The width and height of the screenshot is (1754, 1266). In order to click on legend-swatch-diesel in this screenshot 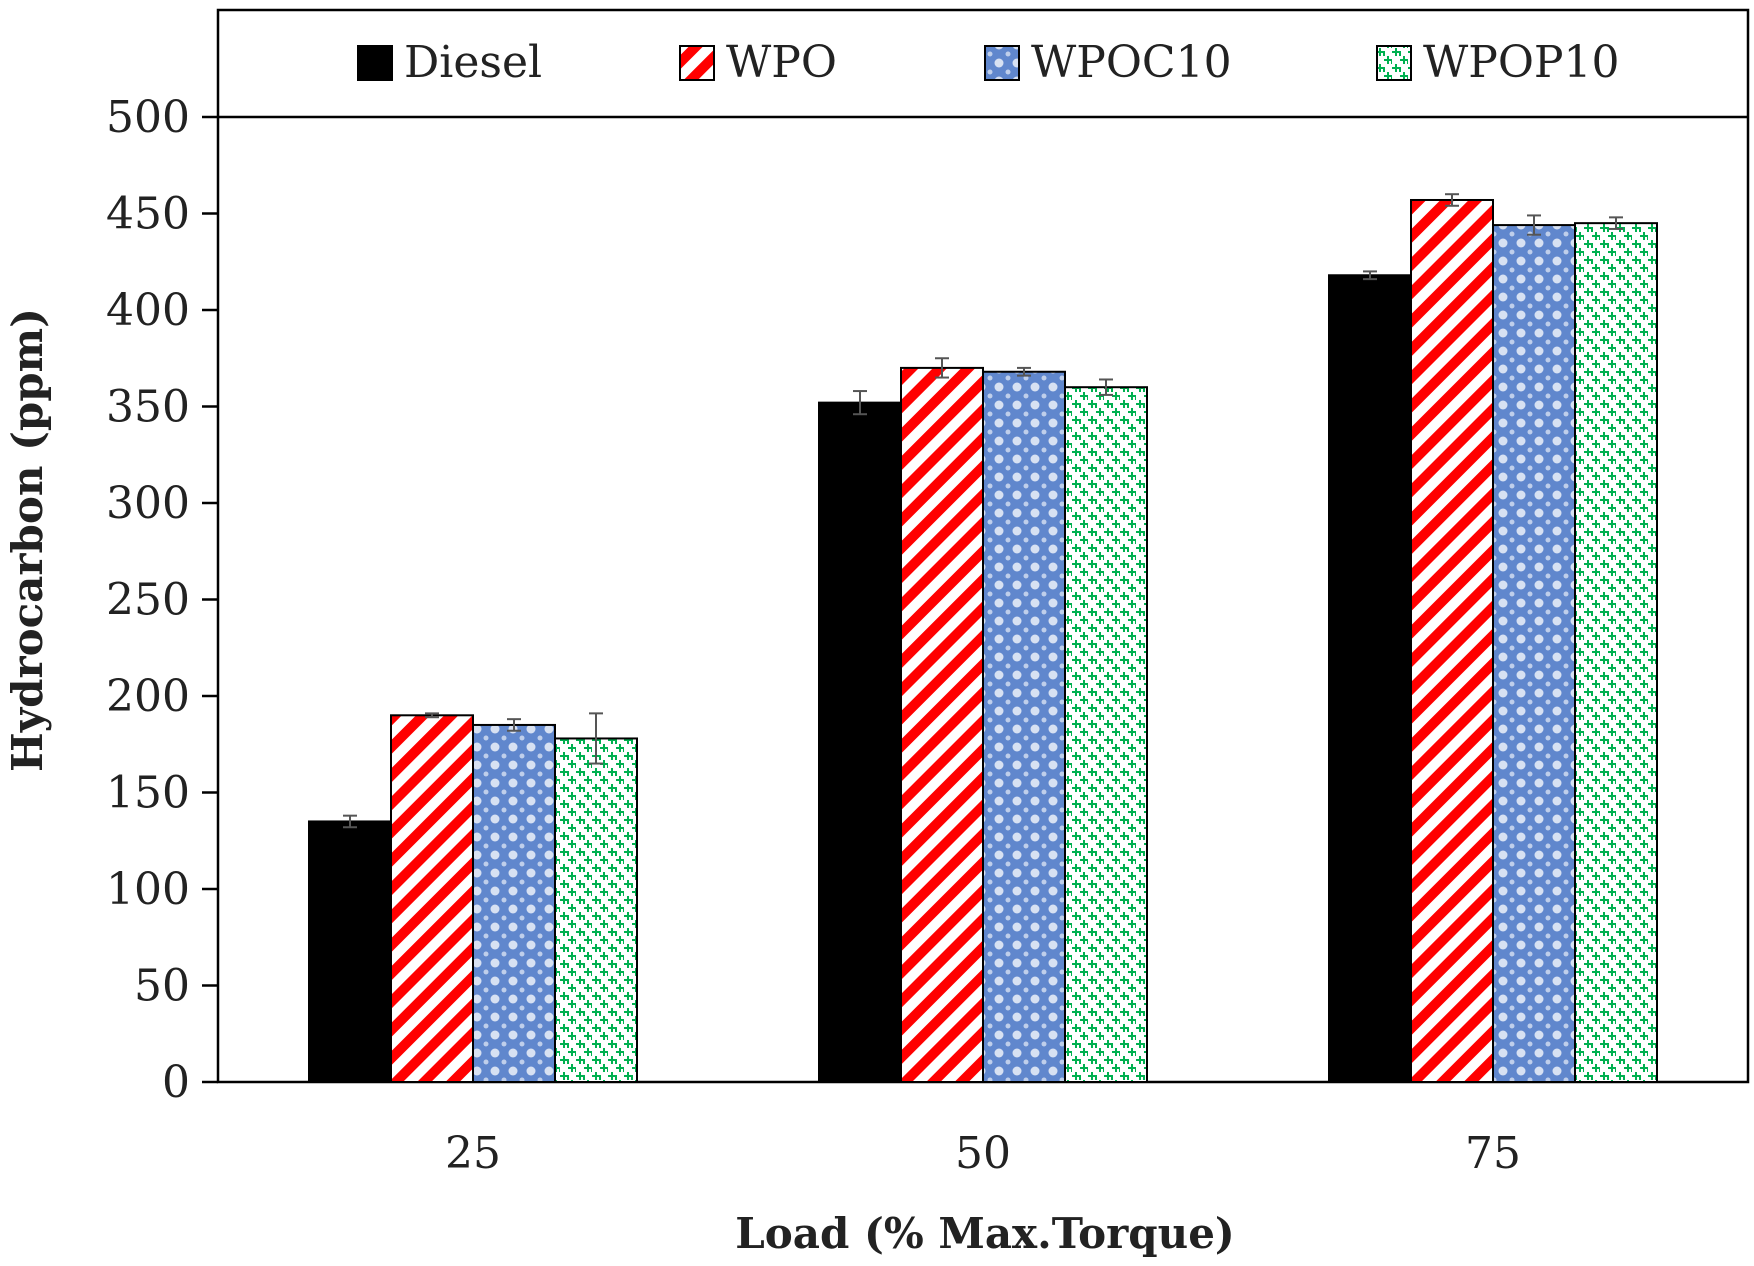, I will do `click(375, 63)`.